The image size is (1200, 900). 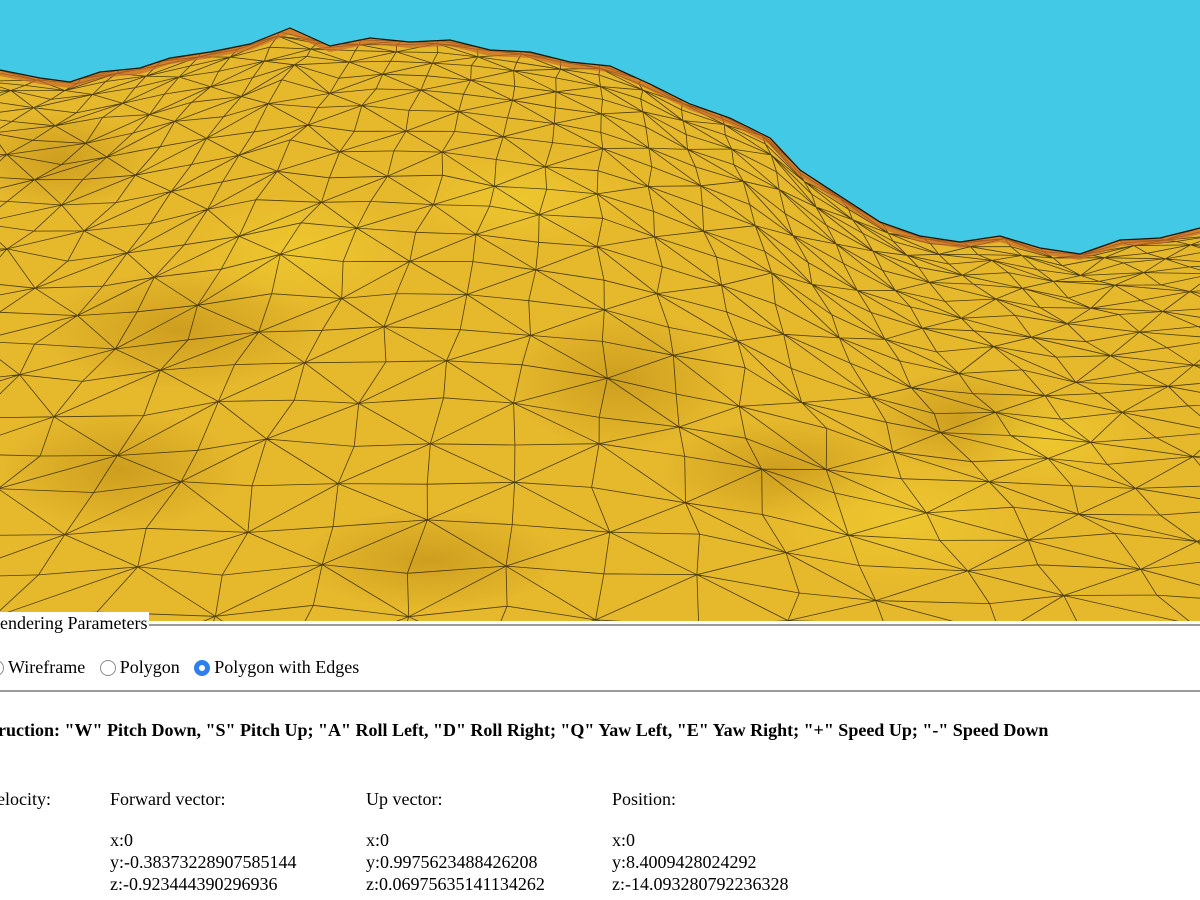 I want to click on radio-polygon-with-edges-label: Polygon with Edges, so click(x=287, y=667).